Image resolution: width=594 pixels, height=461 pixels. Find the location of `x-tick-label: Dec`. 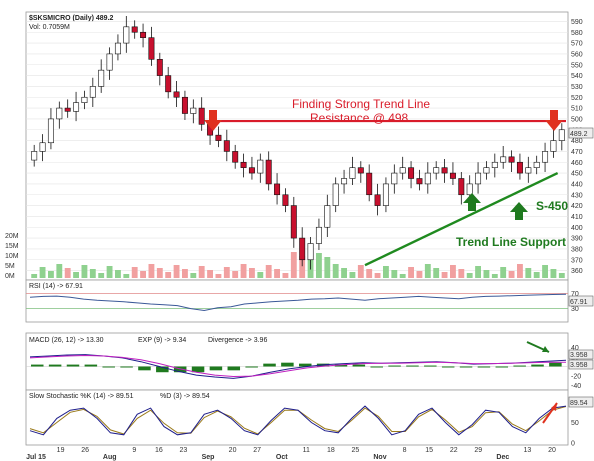

x-tick-label: Dec is located at coordinates (502, 457).